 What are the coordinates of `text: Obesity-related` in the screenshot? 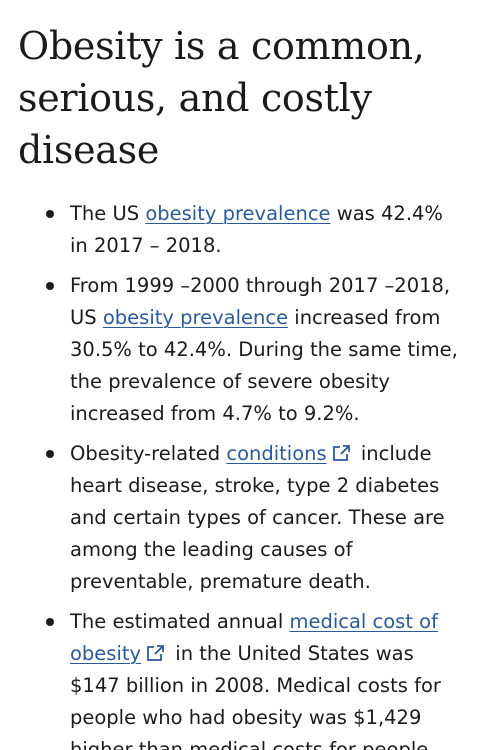 It's located at (145, 453).